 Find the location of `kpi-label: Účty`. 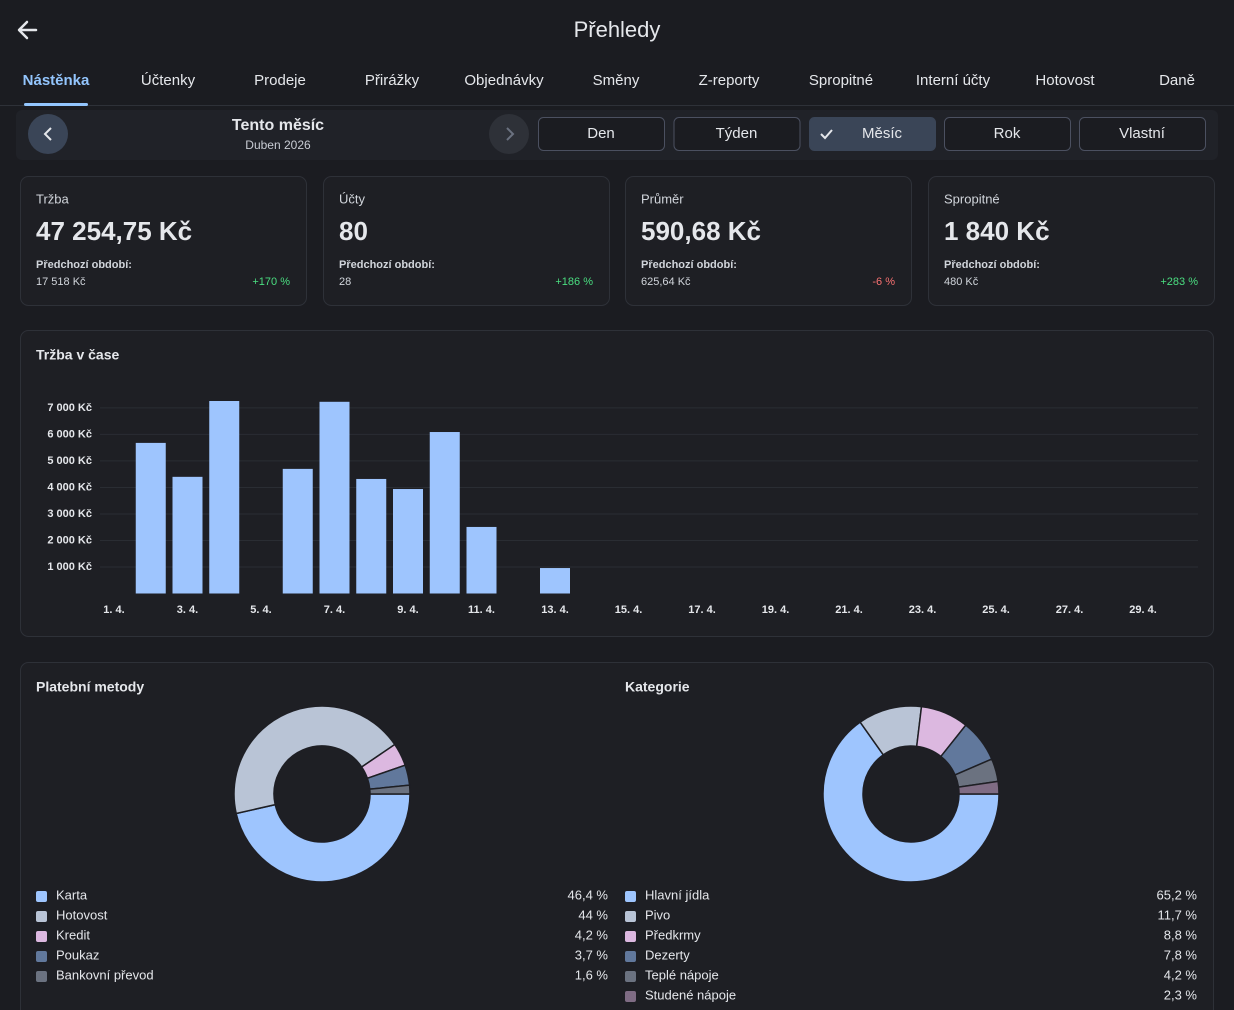

kpi-label: Účty is located at coordinates (352, 198).